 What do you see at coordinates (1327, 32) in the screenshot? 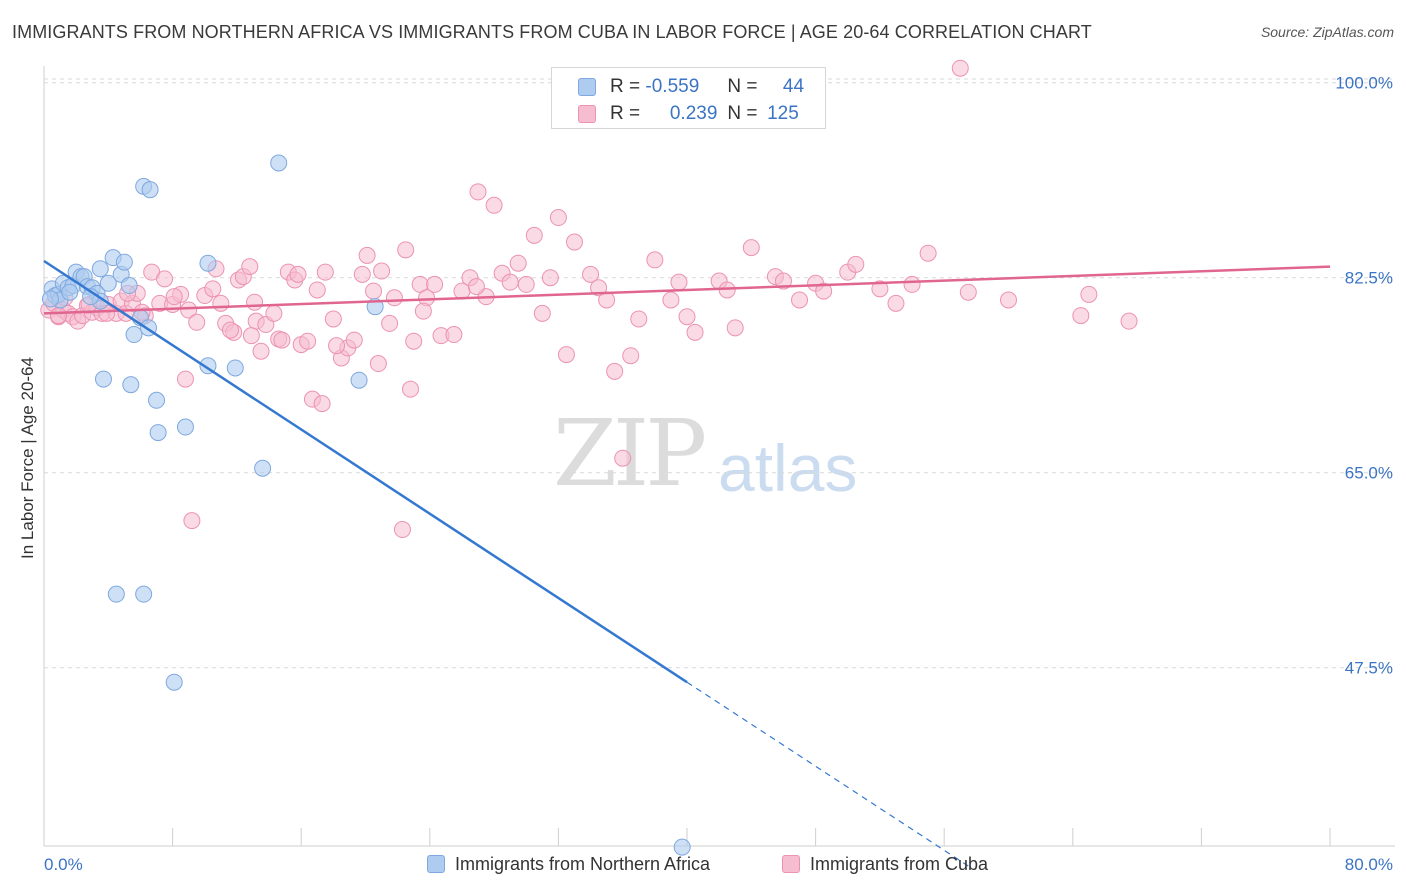
I see `source-label: Source: ZipAtlas.com` at bounding box center [1327, 32].